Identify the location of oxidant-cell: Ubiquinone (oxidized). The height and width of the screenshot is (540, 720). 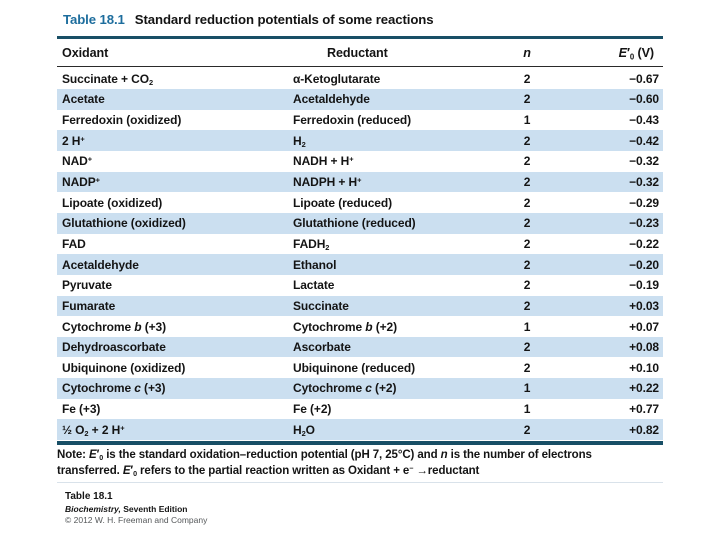
(124, 367).